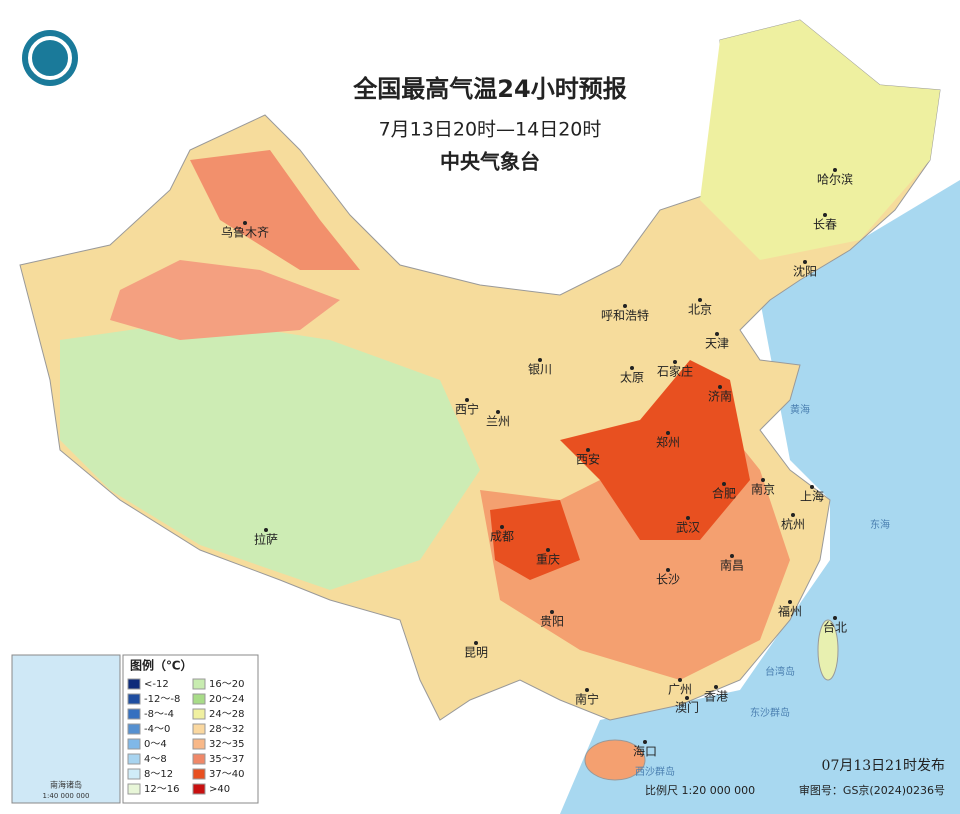  I want to click on city-label: 成都, so click(502, 537).